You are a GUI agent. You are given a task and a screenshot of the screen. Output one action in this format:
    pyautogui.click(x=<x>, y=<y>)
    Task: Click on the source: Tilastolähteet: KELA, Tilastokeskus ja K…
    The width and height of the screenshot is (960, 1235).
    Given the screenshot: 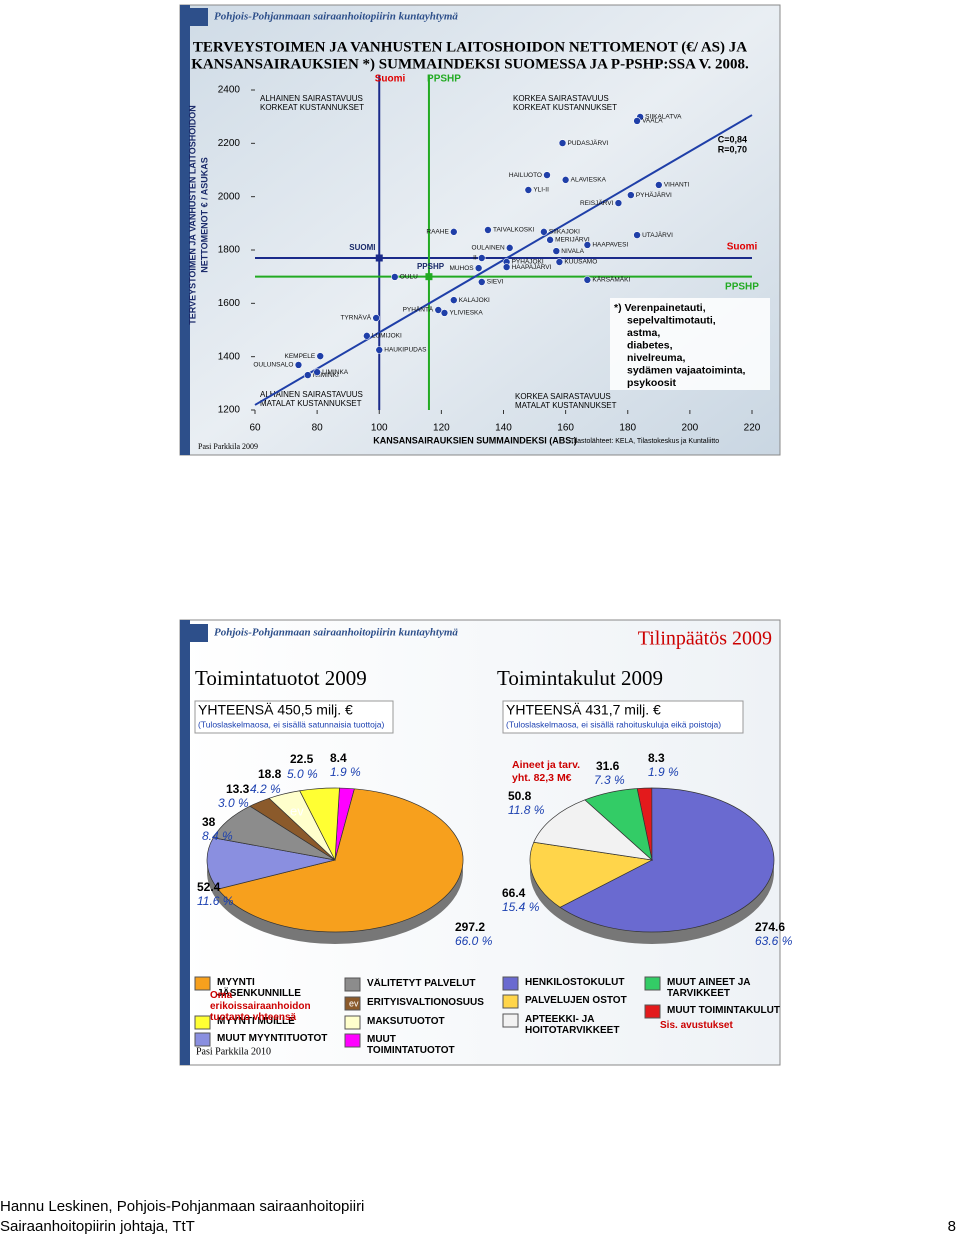 What is the action you would take?
    pyautogui.click(x=644, y=441)
    